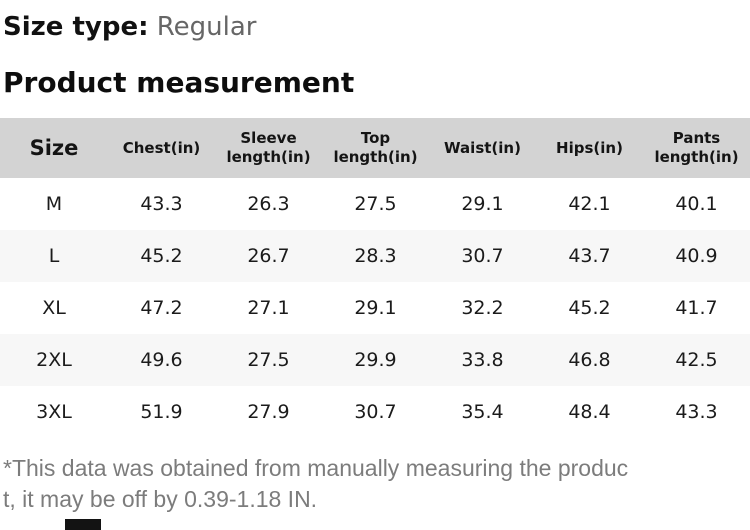 Image resolution: width=750 pixels, height=530 pixels. Describe the element at coordinates (268, 412) in the screenshot. I see `table-cell: 27.9` at that location.